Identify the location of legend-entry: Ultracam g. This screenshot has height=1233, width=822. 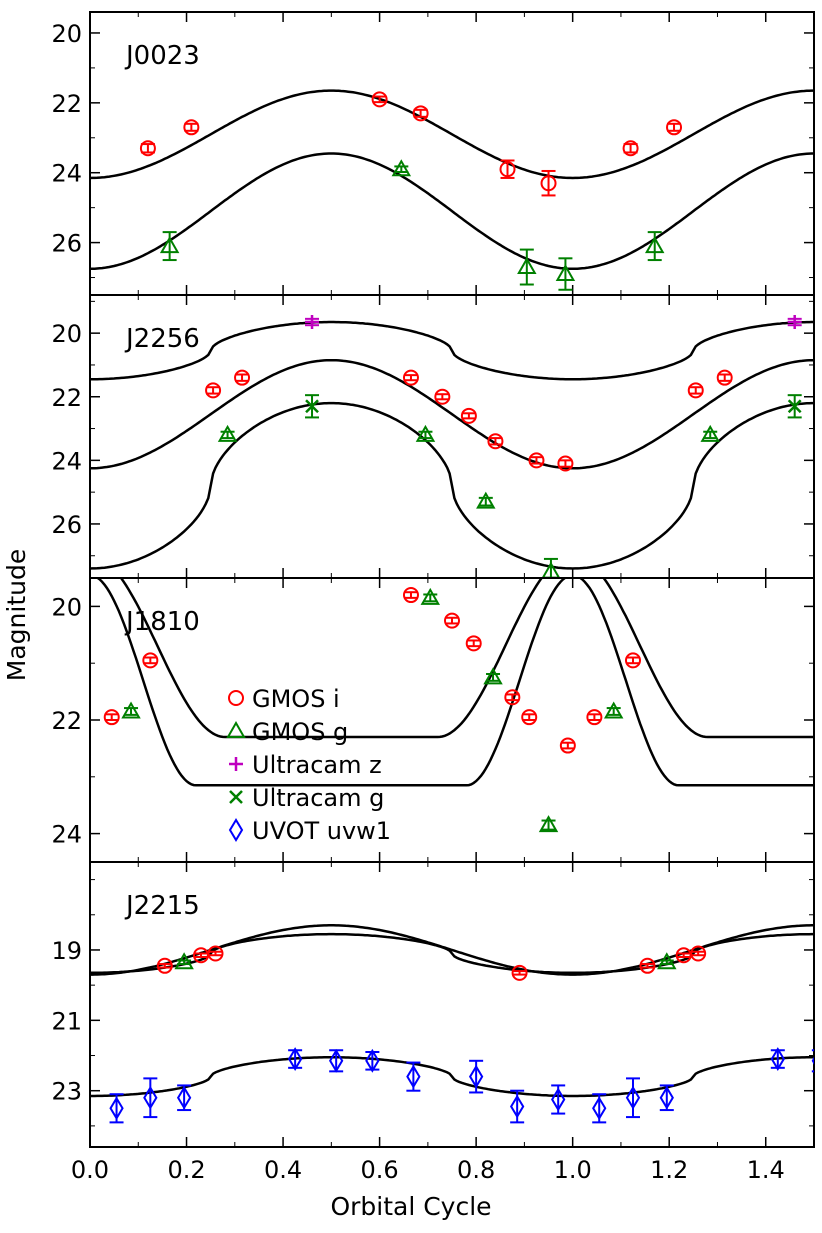
(306, 798).